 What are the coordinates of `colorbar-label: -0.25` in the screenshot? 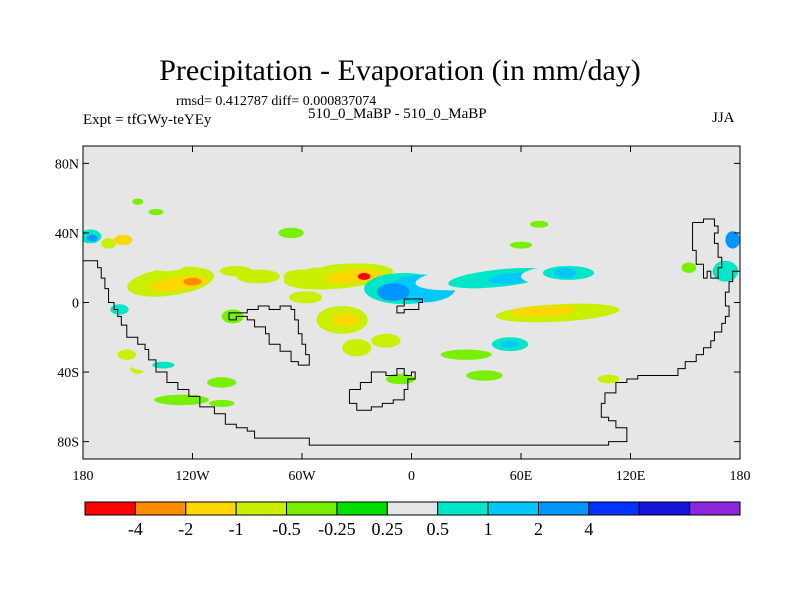 It's located at (337, 529).